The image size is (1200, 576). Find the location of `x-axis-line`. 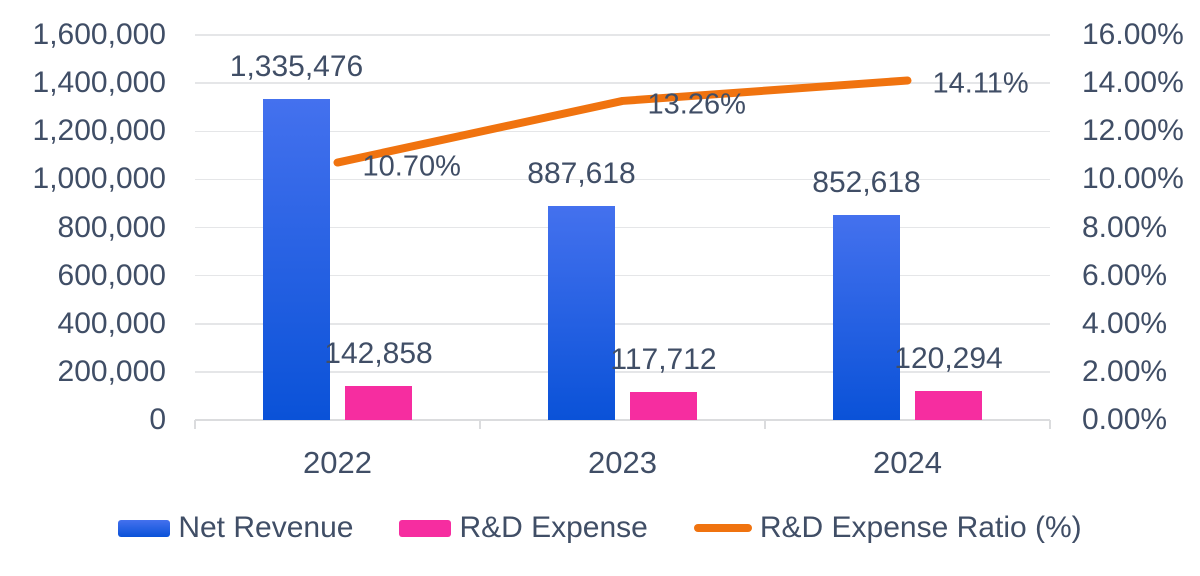

x-axis-line is located at coordinates (622, 420).